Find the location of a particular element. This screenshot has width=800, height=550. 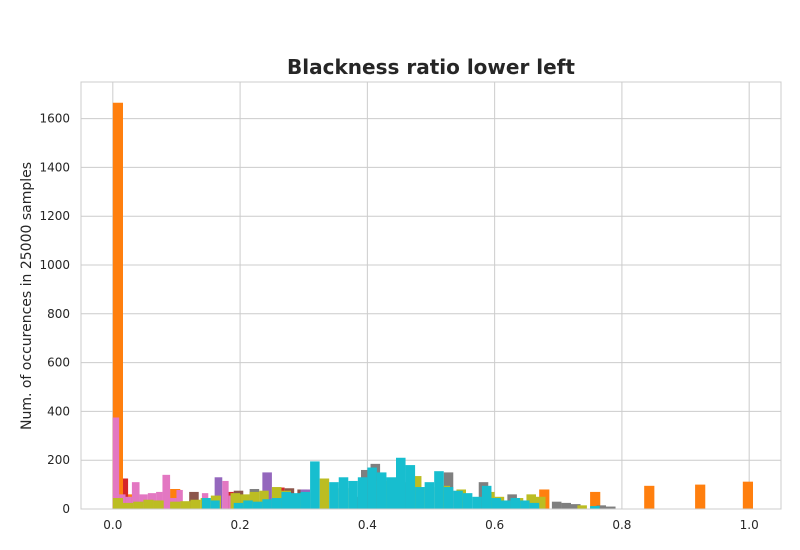

y-tick-label: 200 is located at coordinates (58, 460).